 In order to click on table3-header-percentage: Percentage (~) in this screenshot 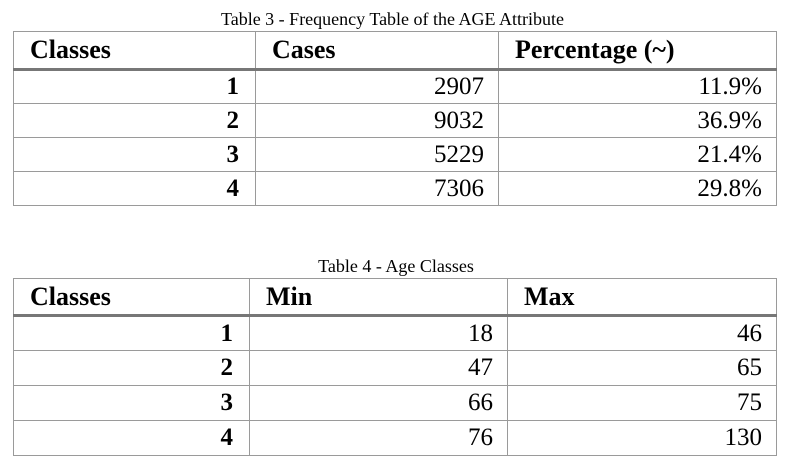, I will do `click(637, 51)`.